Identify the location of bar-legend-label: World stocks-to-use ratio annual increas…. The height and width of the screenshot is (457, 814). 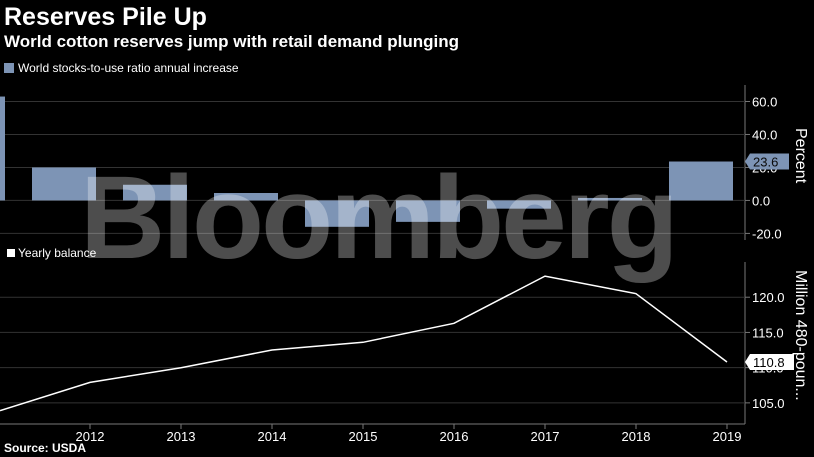
(128, 68).